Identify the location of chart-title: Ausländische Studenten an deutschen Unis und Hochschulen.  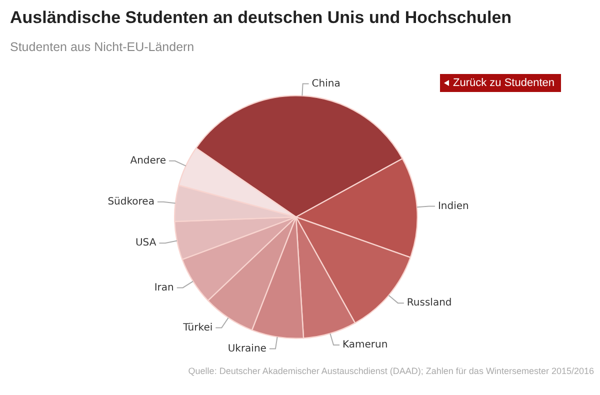
(261, 18).